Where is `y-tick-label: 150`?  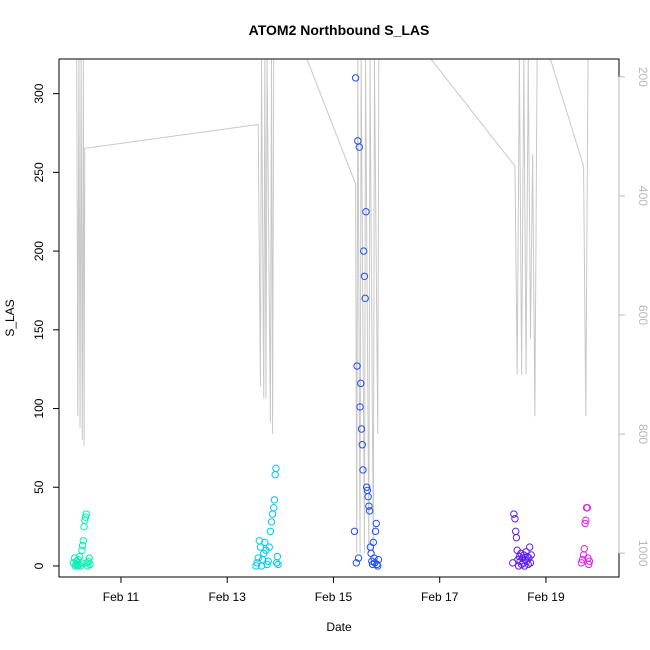
y-tick-label: 150 is located at coordinates (39, 329).